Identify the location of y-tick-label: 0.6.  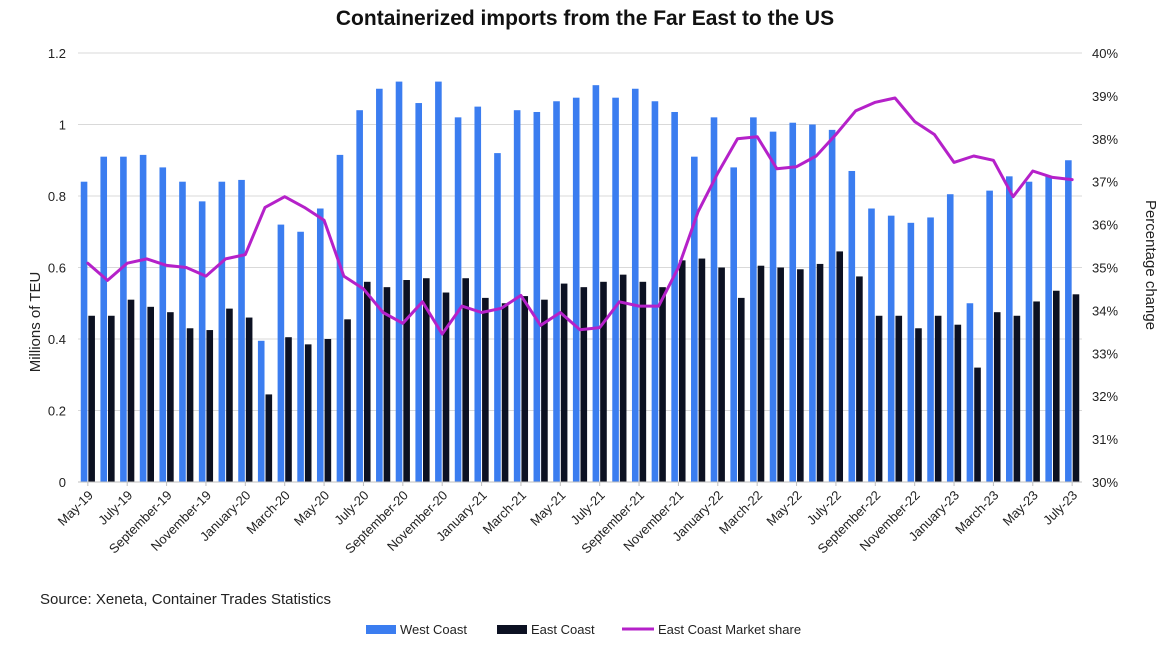
(57, 268).